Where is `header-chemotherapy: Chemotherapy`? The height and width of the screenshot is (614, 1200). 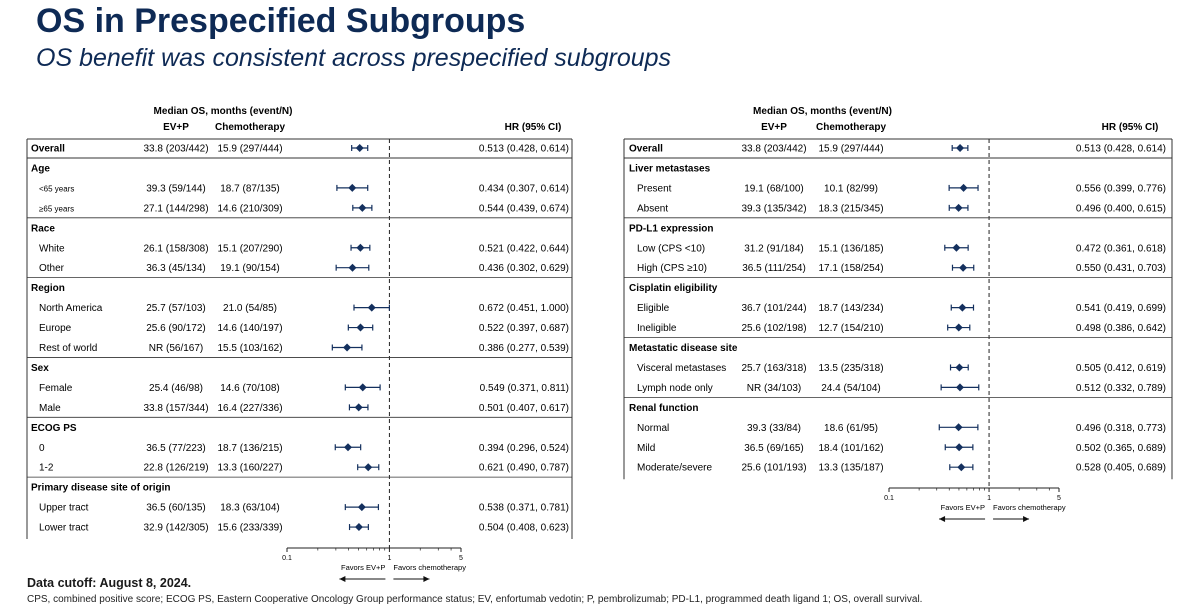 header-chemotherapy: Chemotherapy is located at coordinates (250, 127).